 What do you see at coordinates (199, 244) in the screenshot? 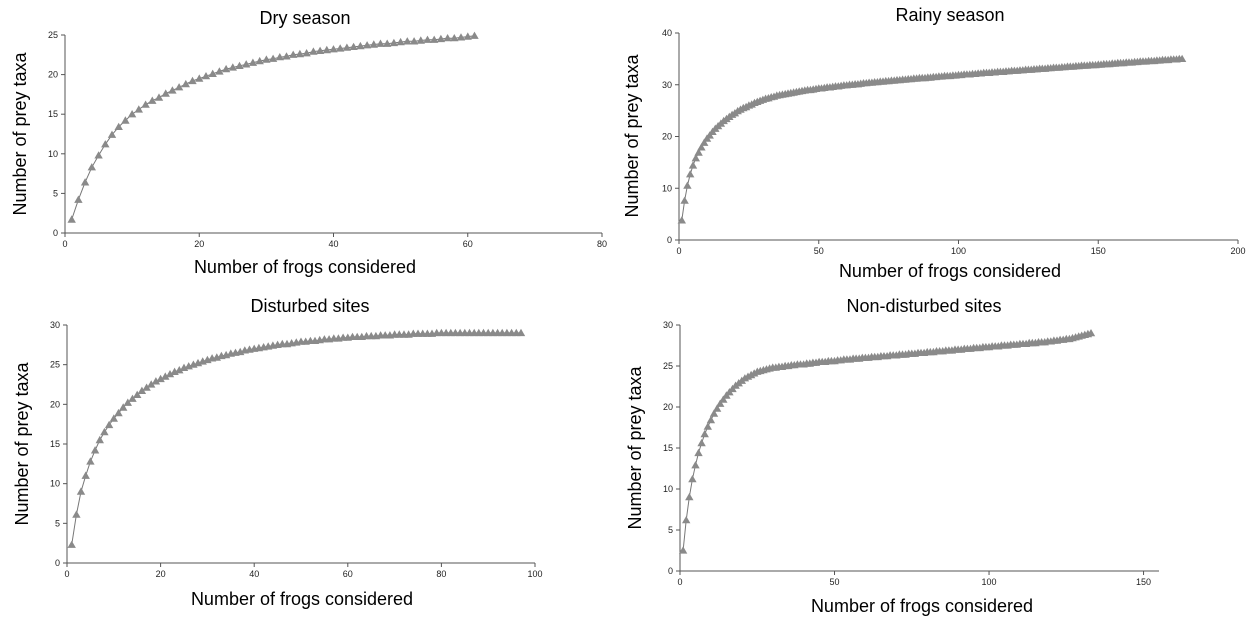
I see `chart-1-x-tick-label: 20` at bounding box center [199, 244].